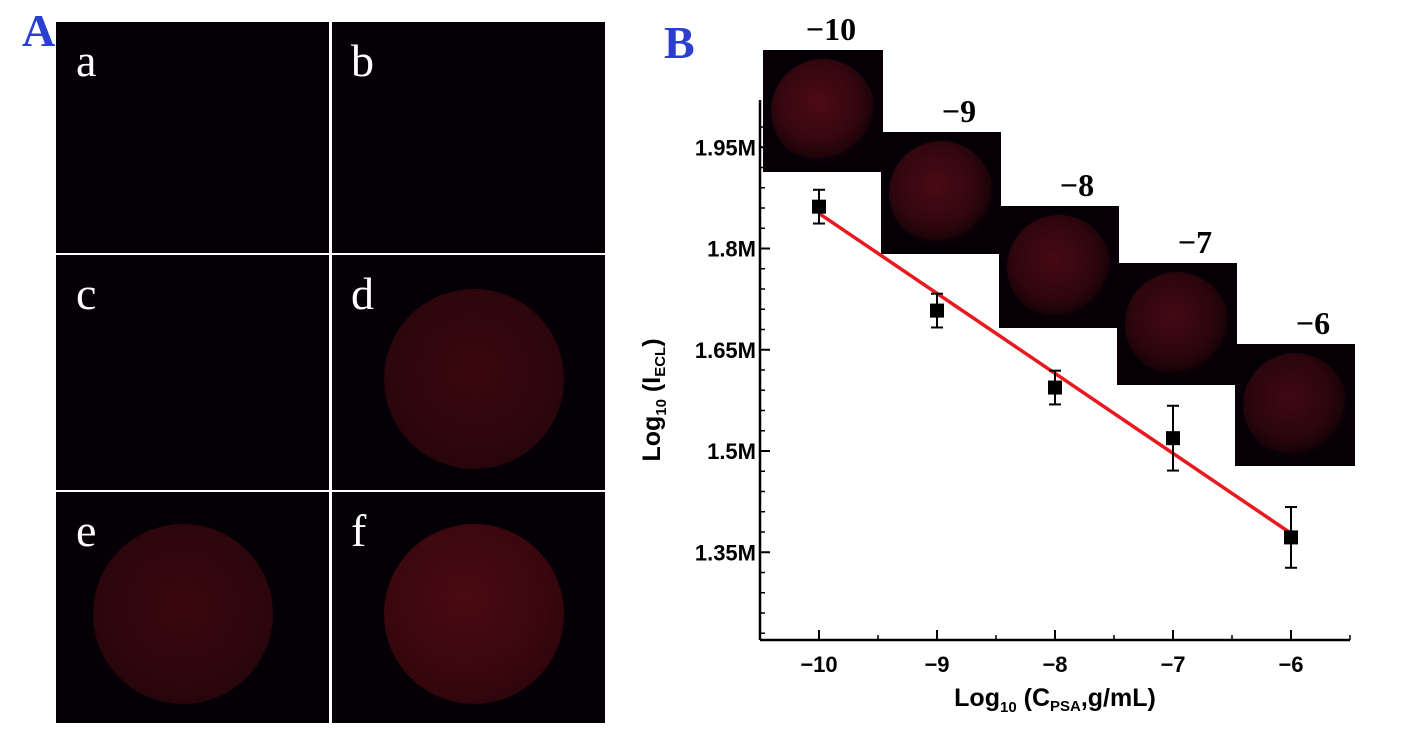 This screenshot has height=745, width=1406. Describe the element at coordinates (725, 552) in the screenshot. I see `y-tick-label: 1.35M` at that location.